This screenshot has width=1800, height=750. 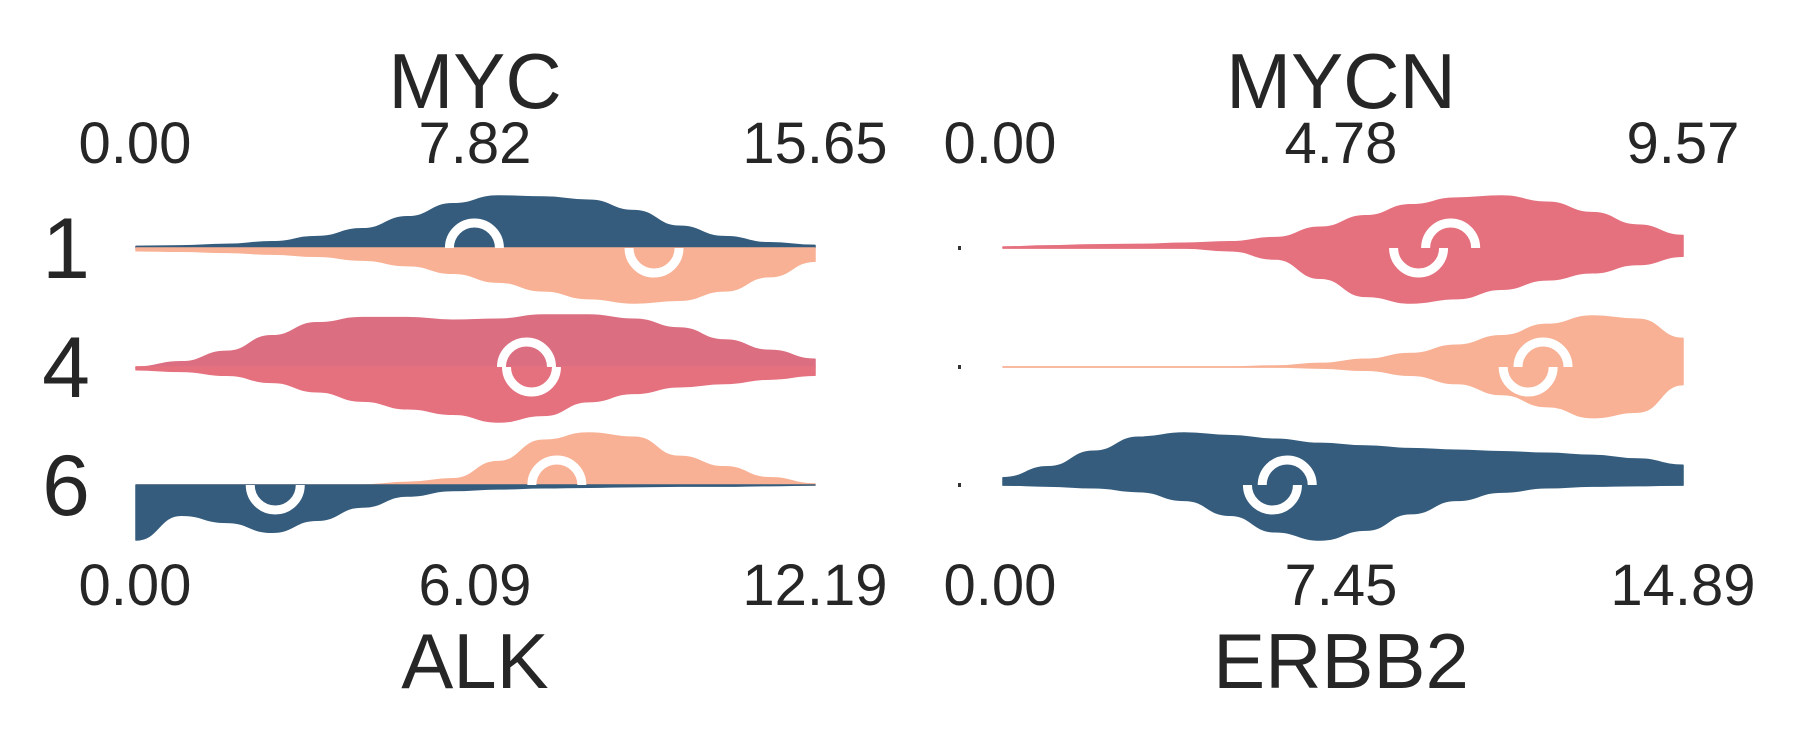 I want to click on tick-label-alk-2: 12.19, so click(x=814, y=585).